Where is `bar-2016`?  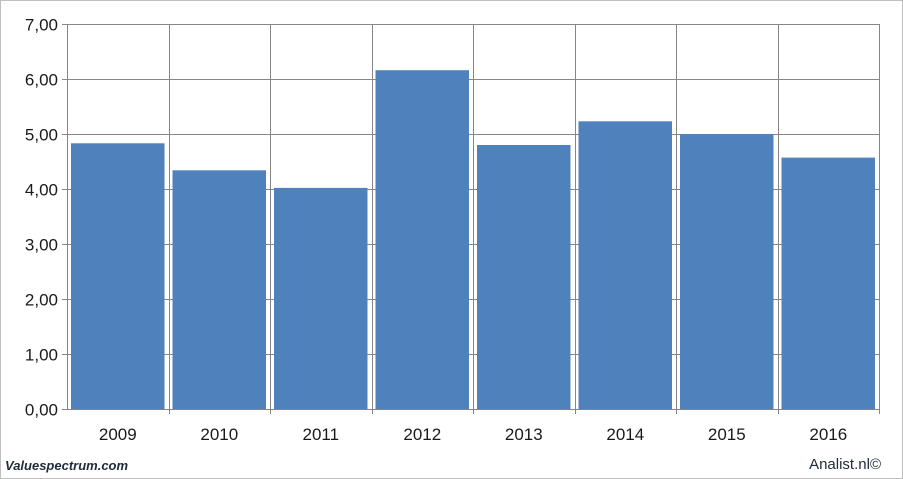
bar-2016 is located at coordinates (828, 283).